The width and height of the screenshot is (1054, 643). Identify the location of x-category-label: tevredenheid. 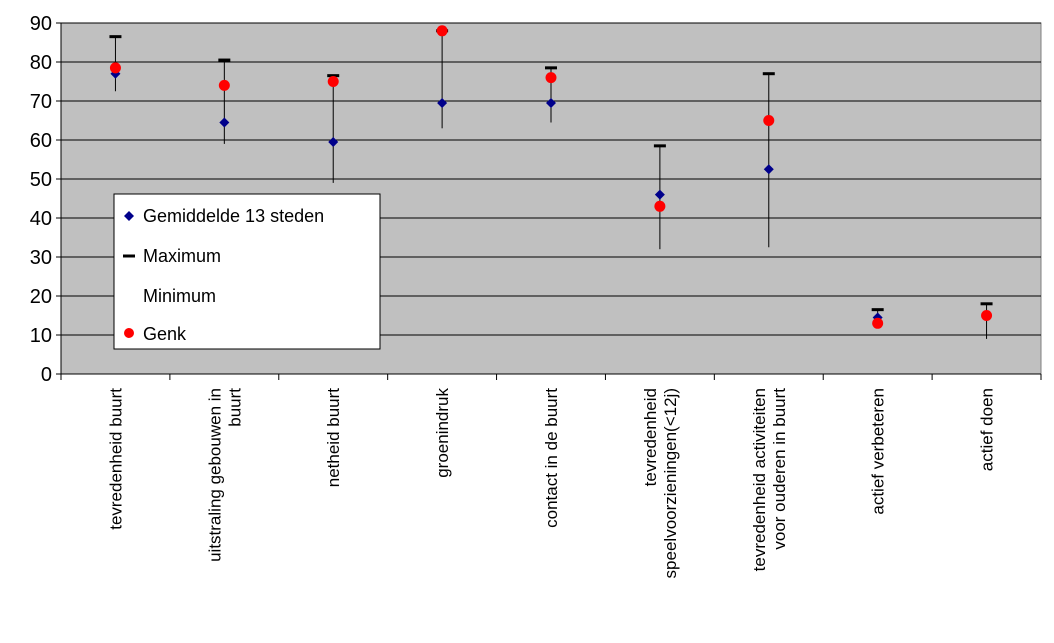
(650, 437).